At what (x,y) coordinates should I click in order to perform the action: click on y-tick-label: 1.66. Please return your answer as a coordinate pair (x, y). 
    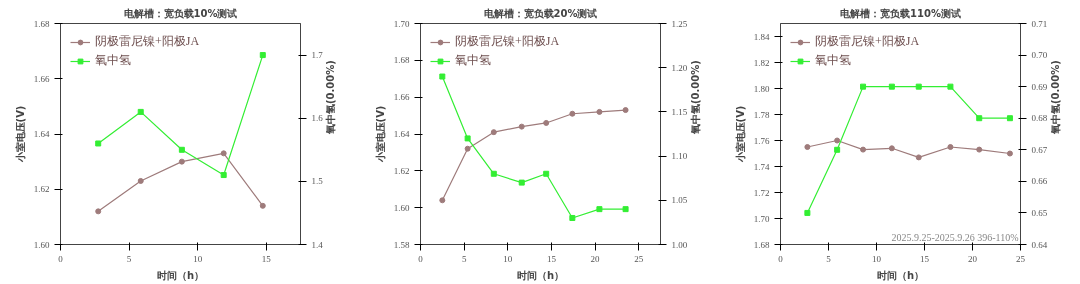
    Looking at the image, I should click on (41, 78).